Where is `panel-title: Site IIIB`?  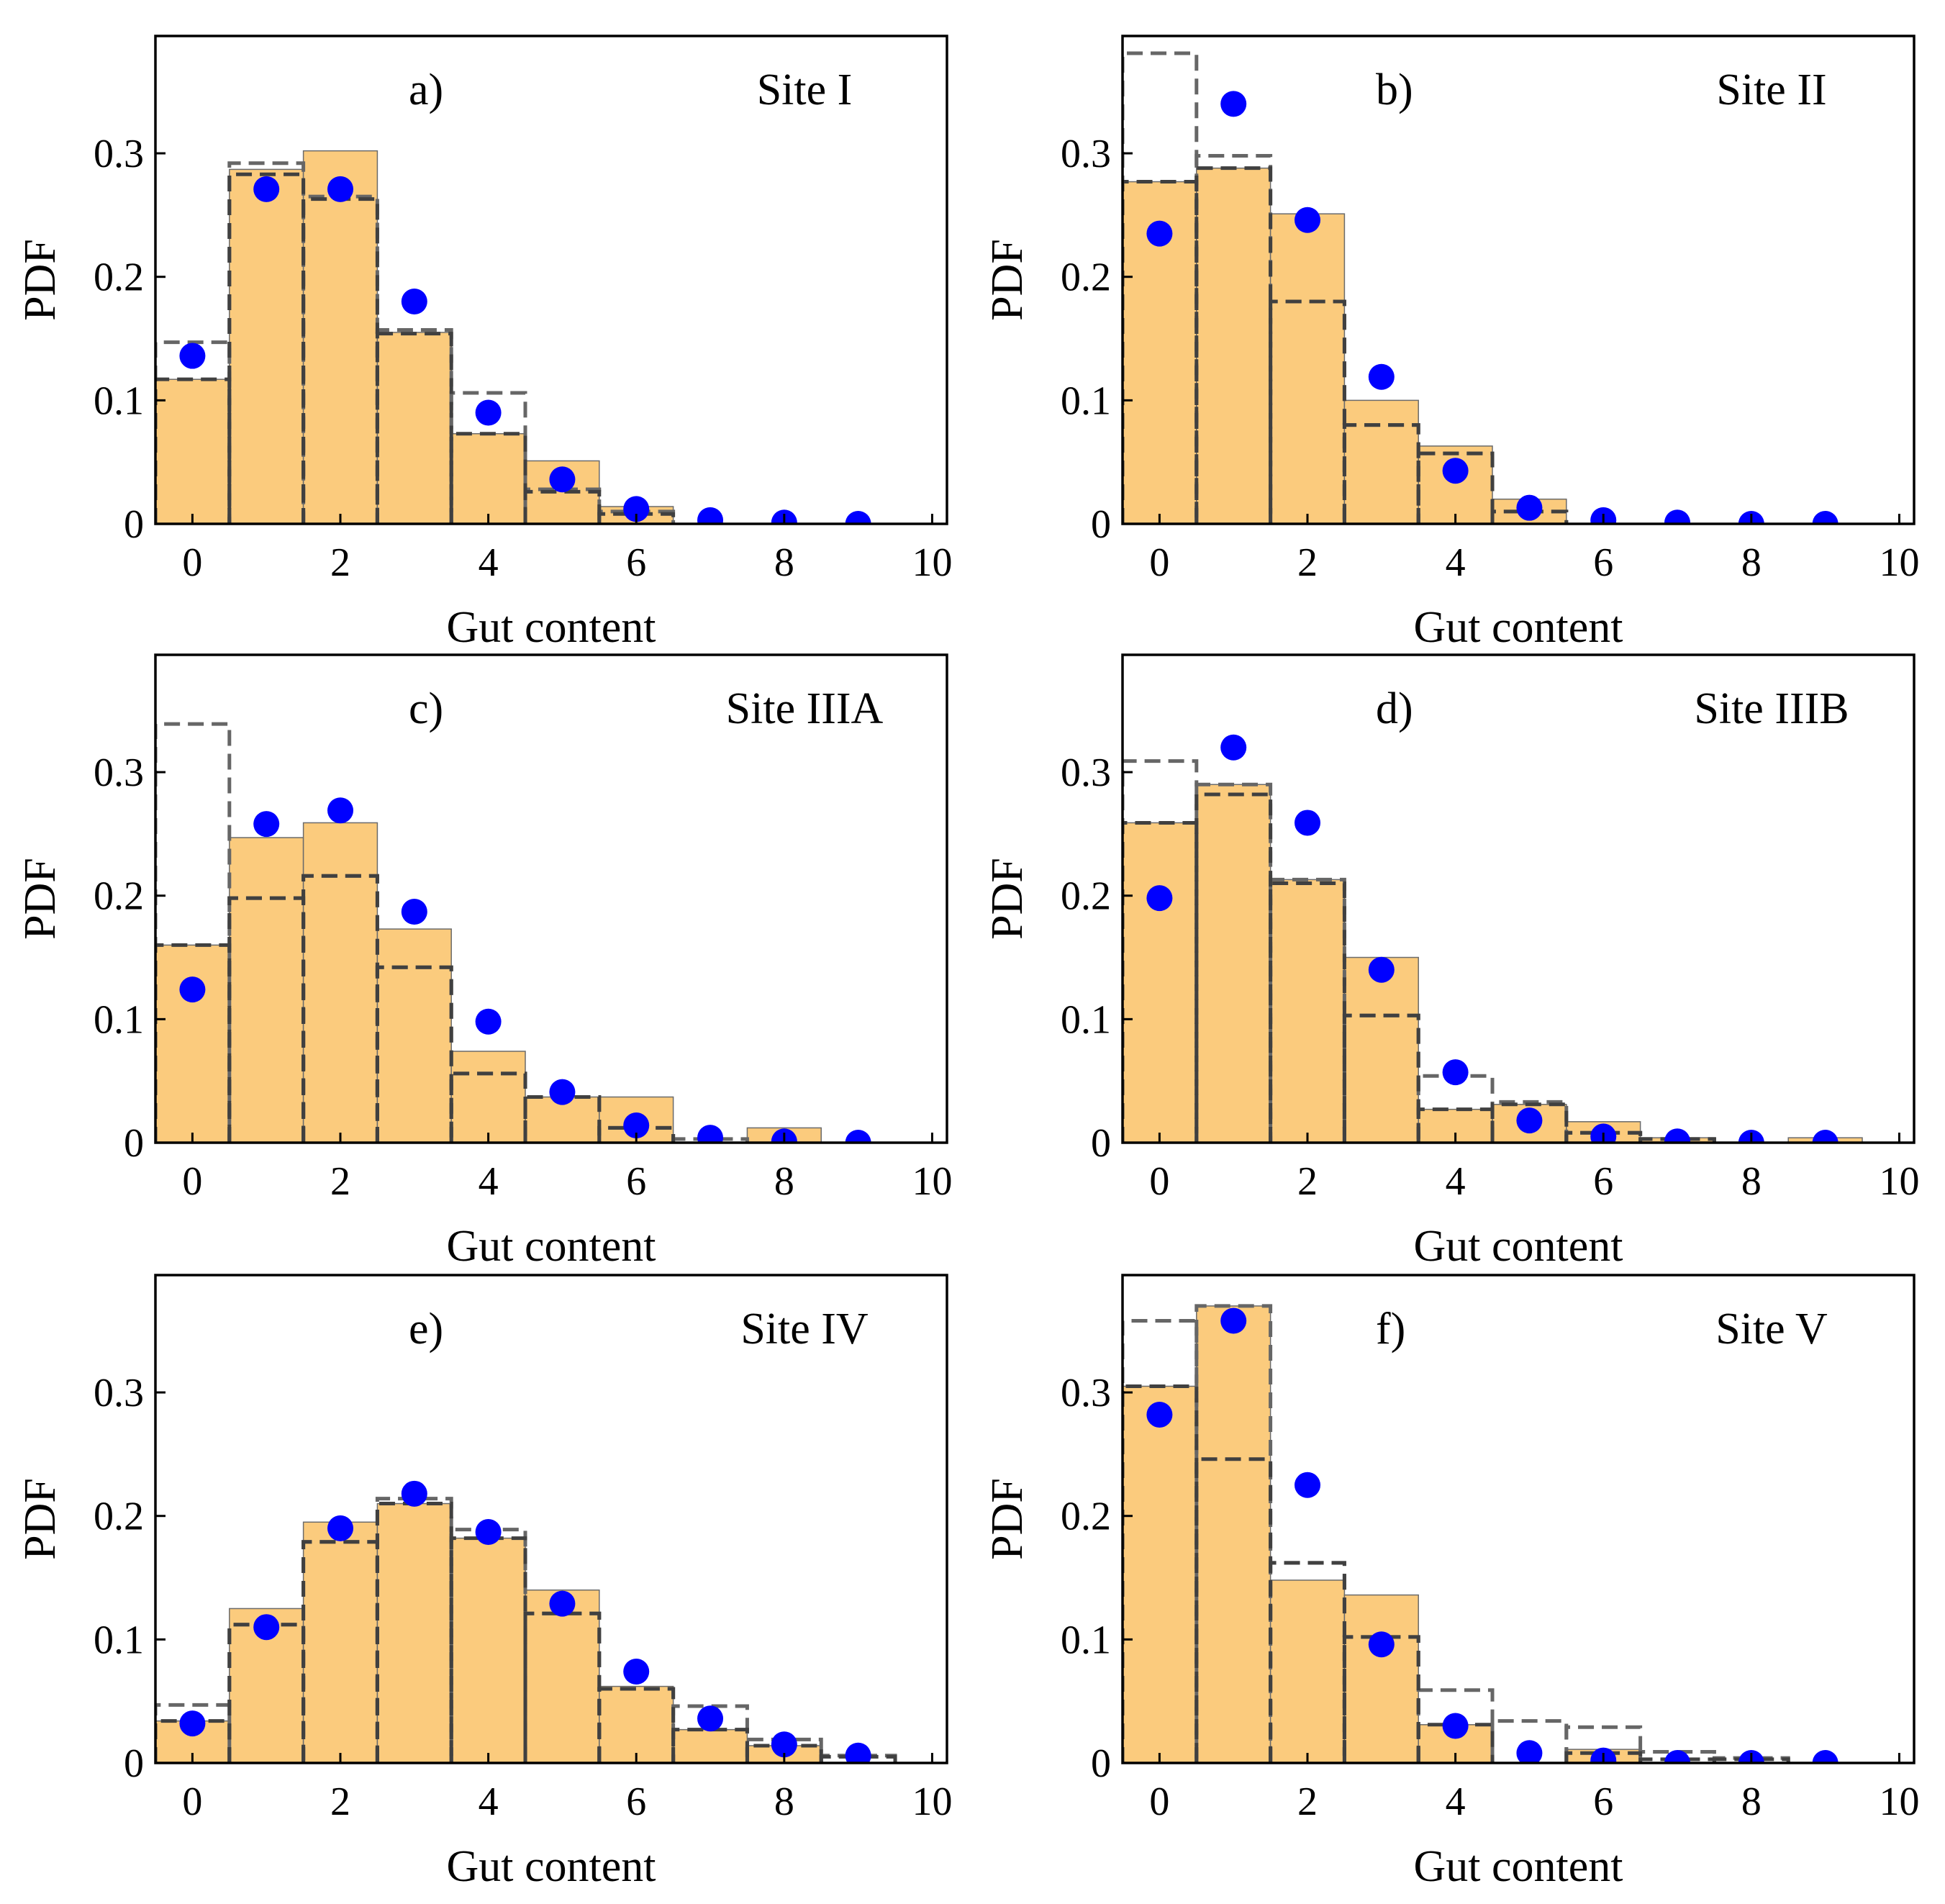 panel-title: Site IIIB is located at coordinates (1771, 708).